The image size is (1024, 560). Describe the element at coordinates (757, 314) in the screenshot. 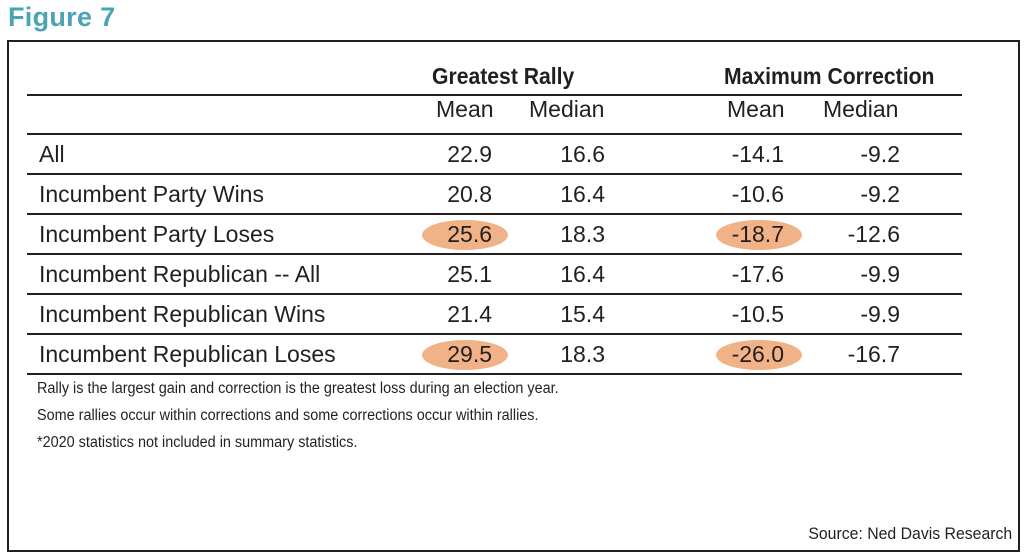

I see `correction-mean-cell: -10.5` at that location.